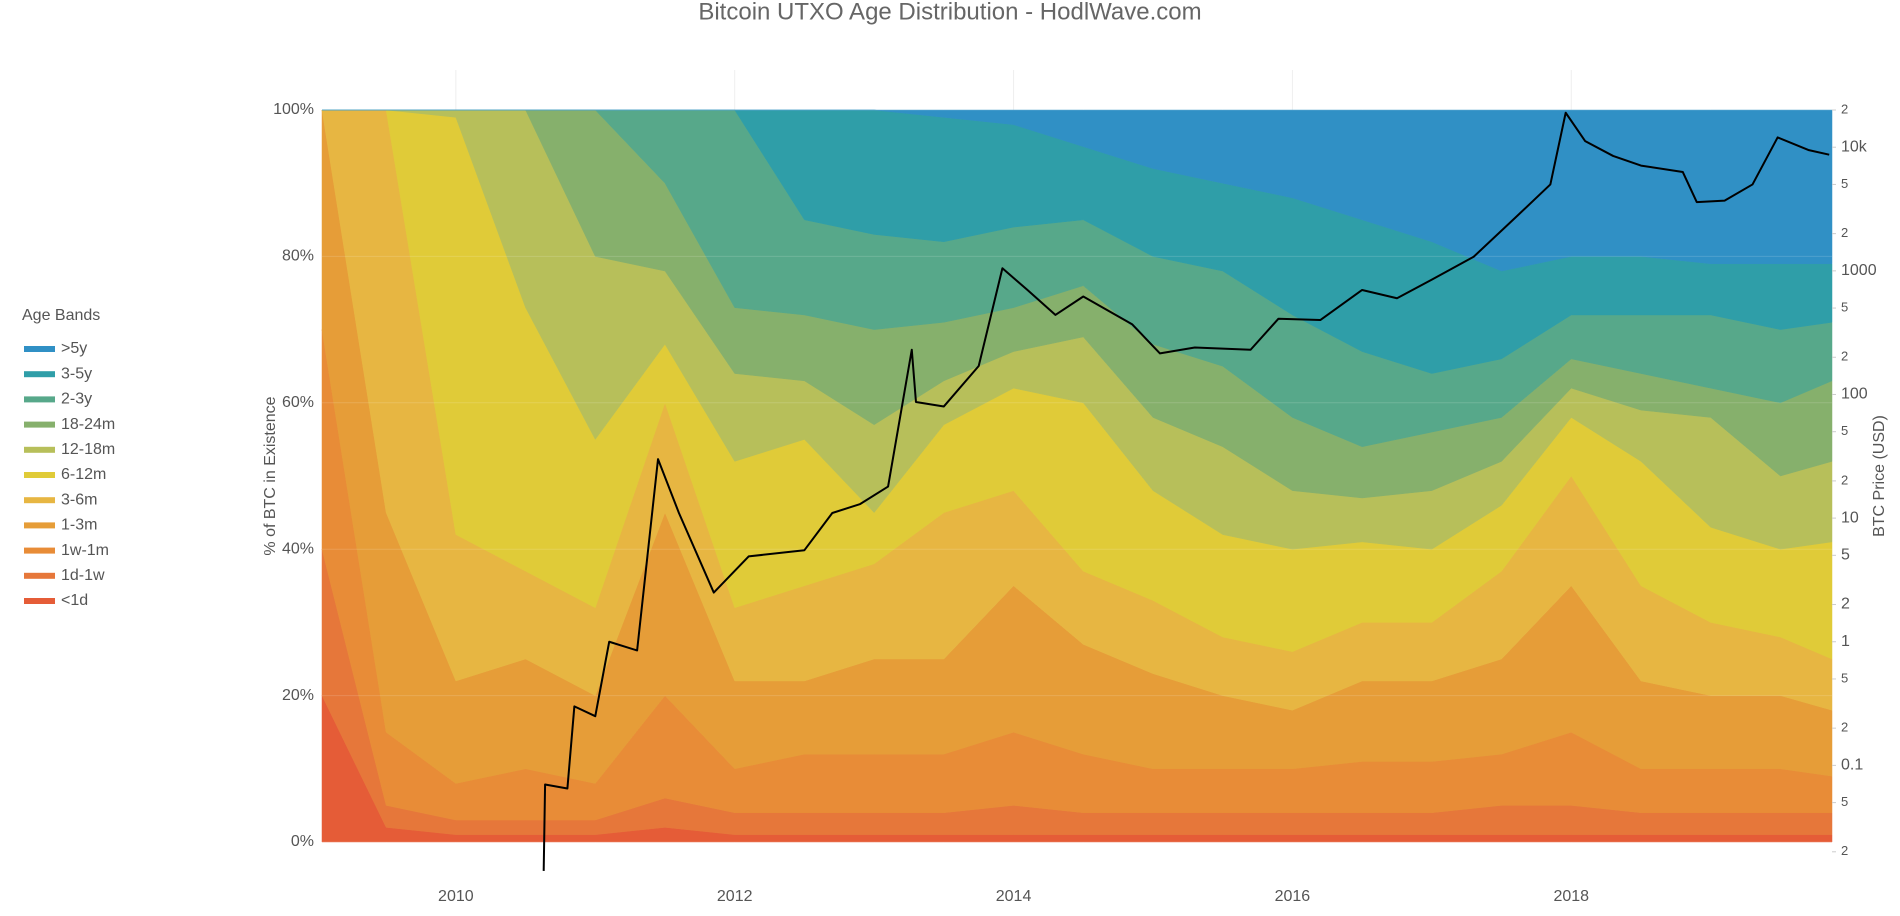 The height and width of the screenshot is (916, 1900). What do you see at coordinates (79, 499) in the screenshot?
I see `legend-label: 3-6m` at bounding box center [79, 499].